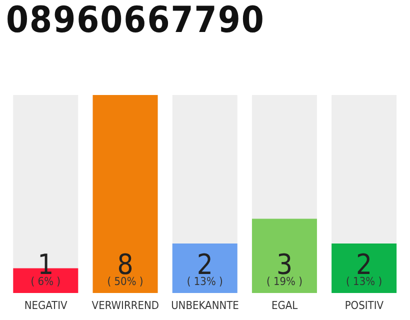 Image resolution: width=410 pixels, height=320 pixels. What do you see at coordinates (125, 268) in the screenshot?
I see `data-label: 8 ( 50% )` at bounding box center [125, 268].